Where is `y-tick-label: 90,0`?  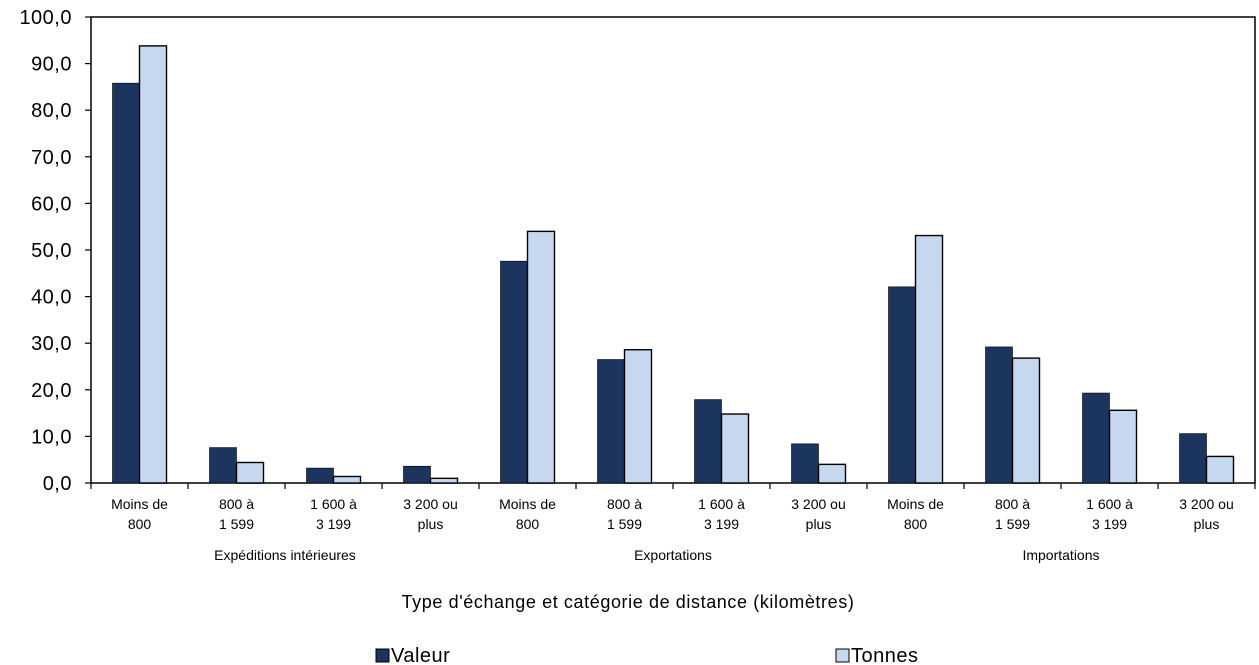
y-tick-label: 90,0 is located at coordinates (51, 65).